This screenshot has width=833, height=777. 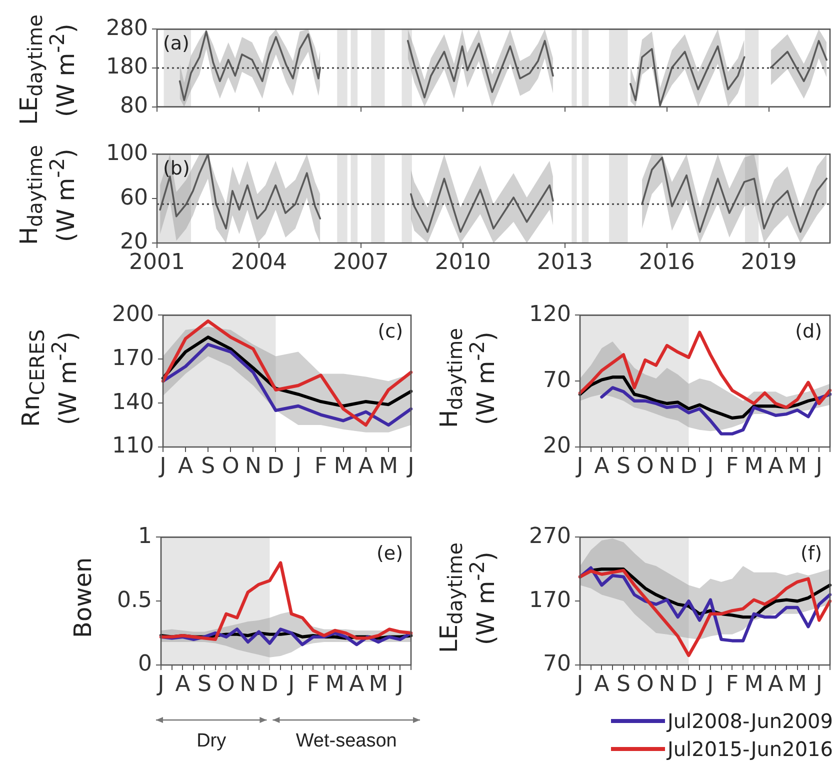 What do you see at coordinates (211, 741) in the screenshot?
I see `text: Dry` at bounding box center [211, 741].